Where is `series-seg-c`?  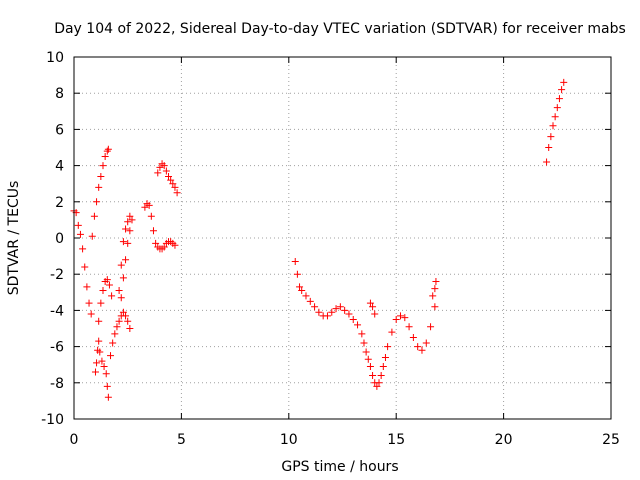 series-seg-c is located at coordinates (112, 354).